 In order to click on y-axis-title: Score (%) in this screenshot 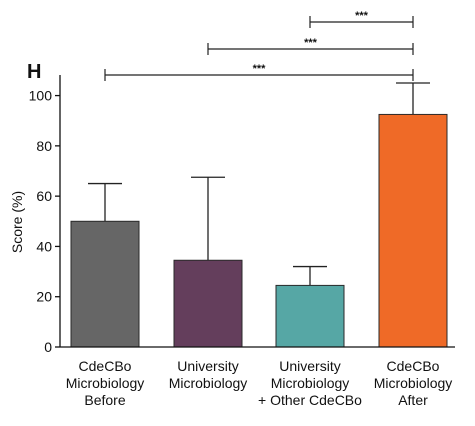, I will do `click(17, 222)`.